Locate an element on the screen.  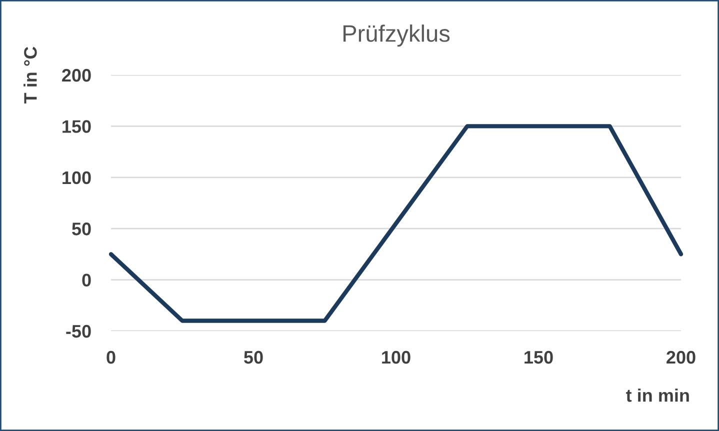
y-tick-label: -50 is located at coordinates (78, 331).